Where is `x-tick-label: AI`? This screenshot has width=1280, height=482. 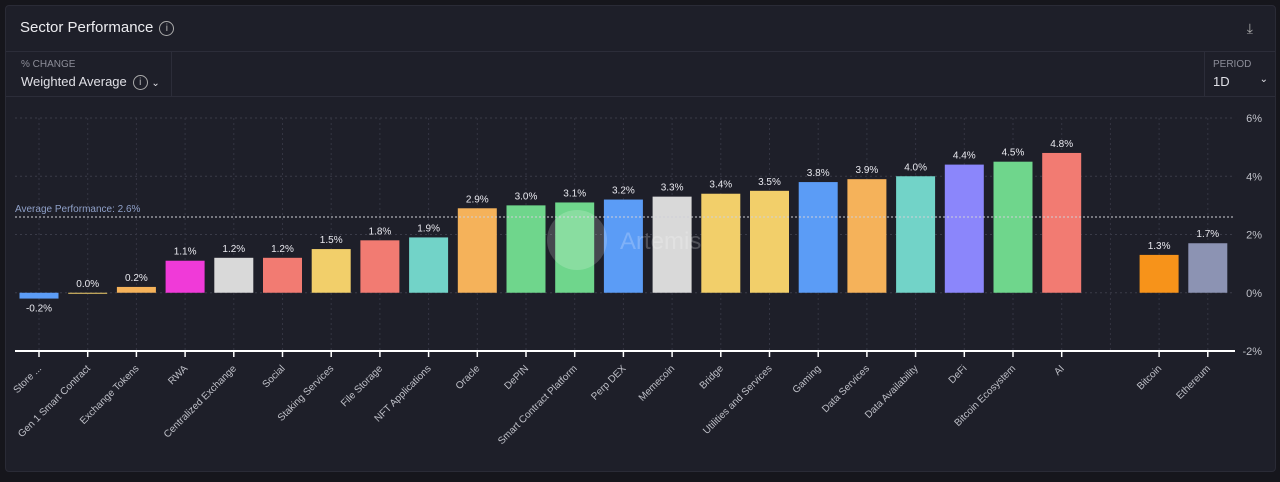 x-tick-label: AI is located at coordinates (1059, 370).